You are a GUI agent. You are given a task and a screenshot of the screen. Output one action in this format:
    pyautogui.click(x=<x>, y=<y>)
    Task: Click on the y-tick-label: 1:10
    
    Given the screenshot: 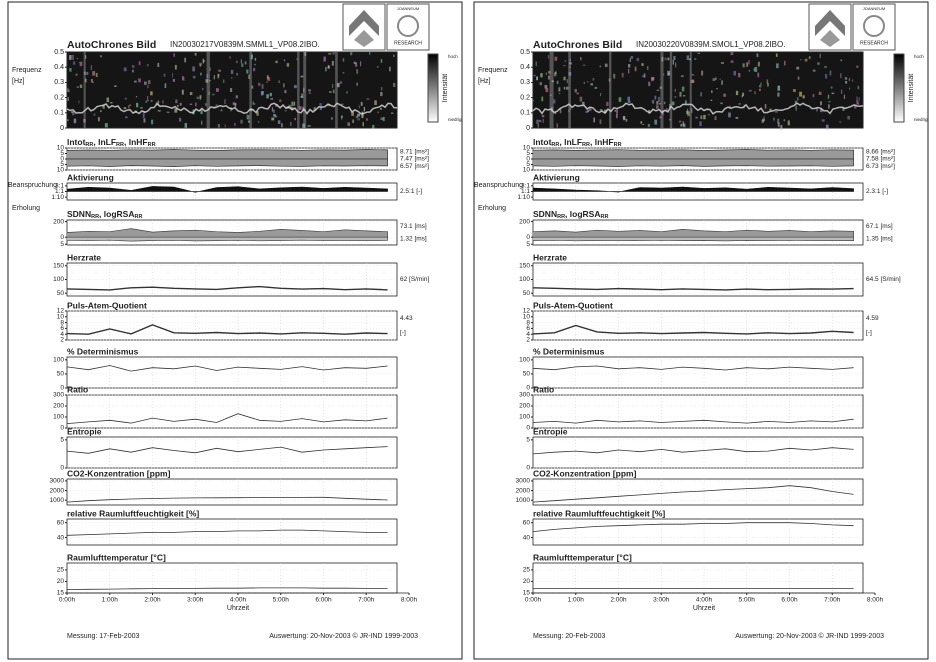 What is the action you would take?
    pyautogui.click(x=57, y=197)
    